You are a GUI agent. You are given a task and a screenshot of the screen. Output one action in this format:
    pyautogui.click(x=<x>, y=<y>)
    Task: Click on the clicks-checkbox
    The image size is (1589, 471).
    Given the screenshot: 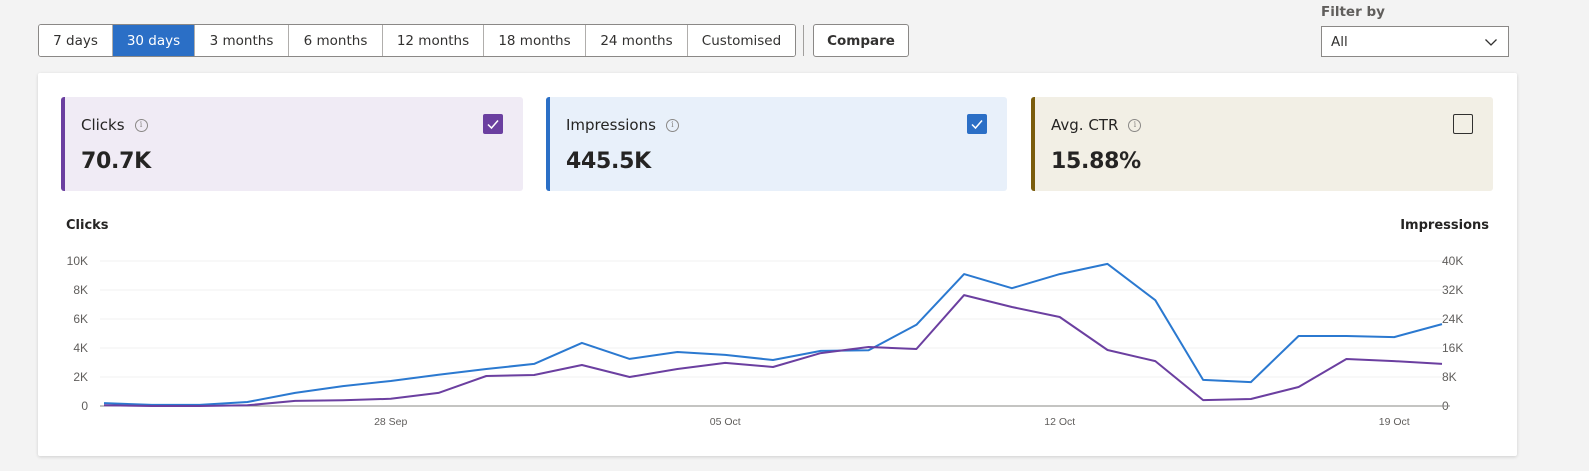 What is the action you would take?
    pyautogui.click(x=493, y=124)
    